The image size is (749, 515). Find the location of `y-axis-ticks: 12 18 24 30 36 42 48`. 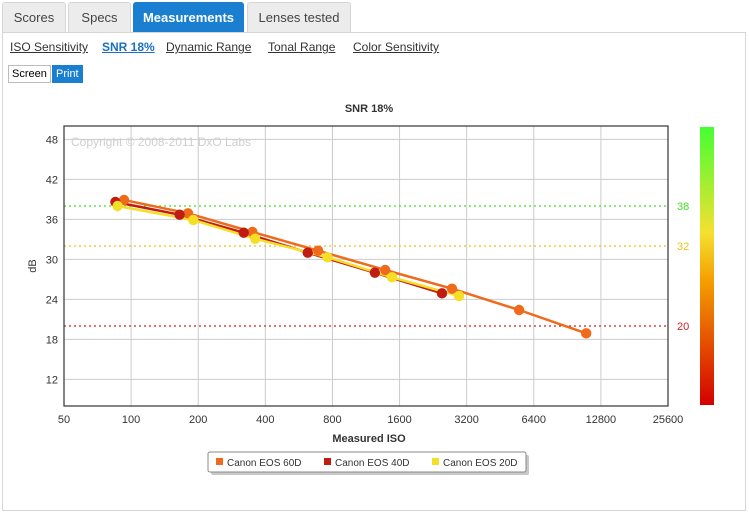

y-axis-ticks: 12 18 24 30 36 42 48 is located at coordinates (52, 260).